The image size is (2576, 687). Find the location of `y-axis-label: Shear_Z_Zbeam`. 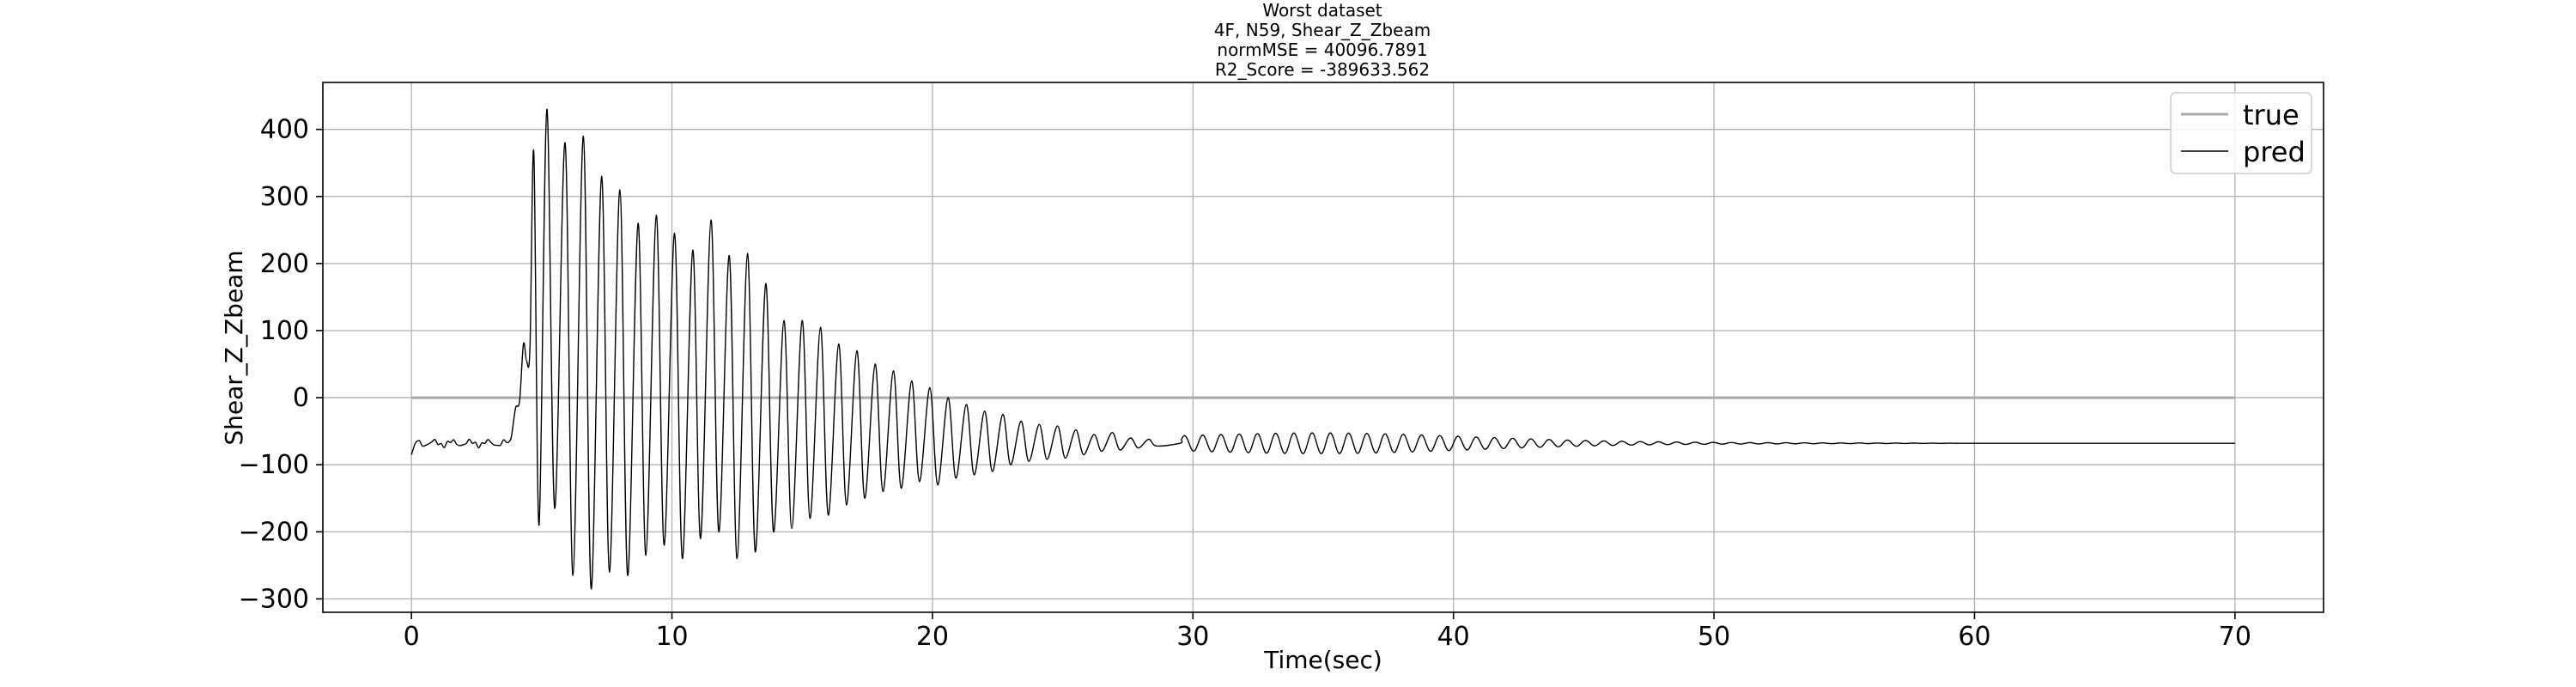

y-axis-label: Shear_Z_Zbeam is located at coordinates (234, 347).